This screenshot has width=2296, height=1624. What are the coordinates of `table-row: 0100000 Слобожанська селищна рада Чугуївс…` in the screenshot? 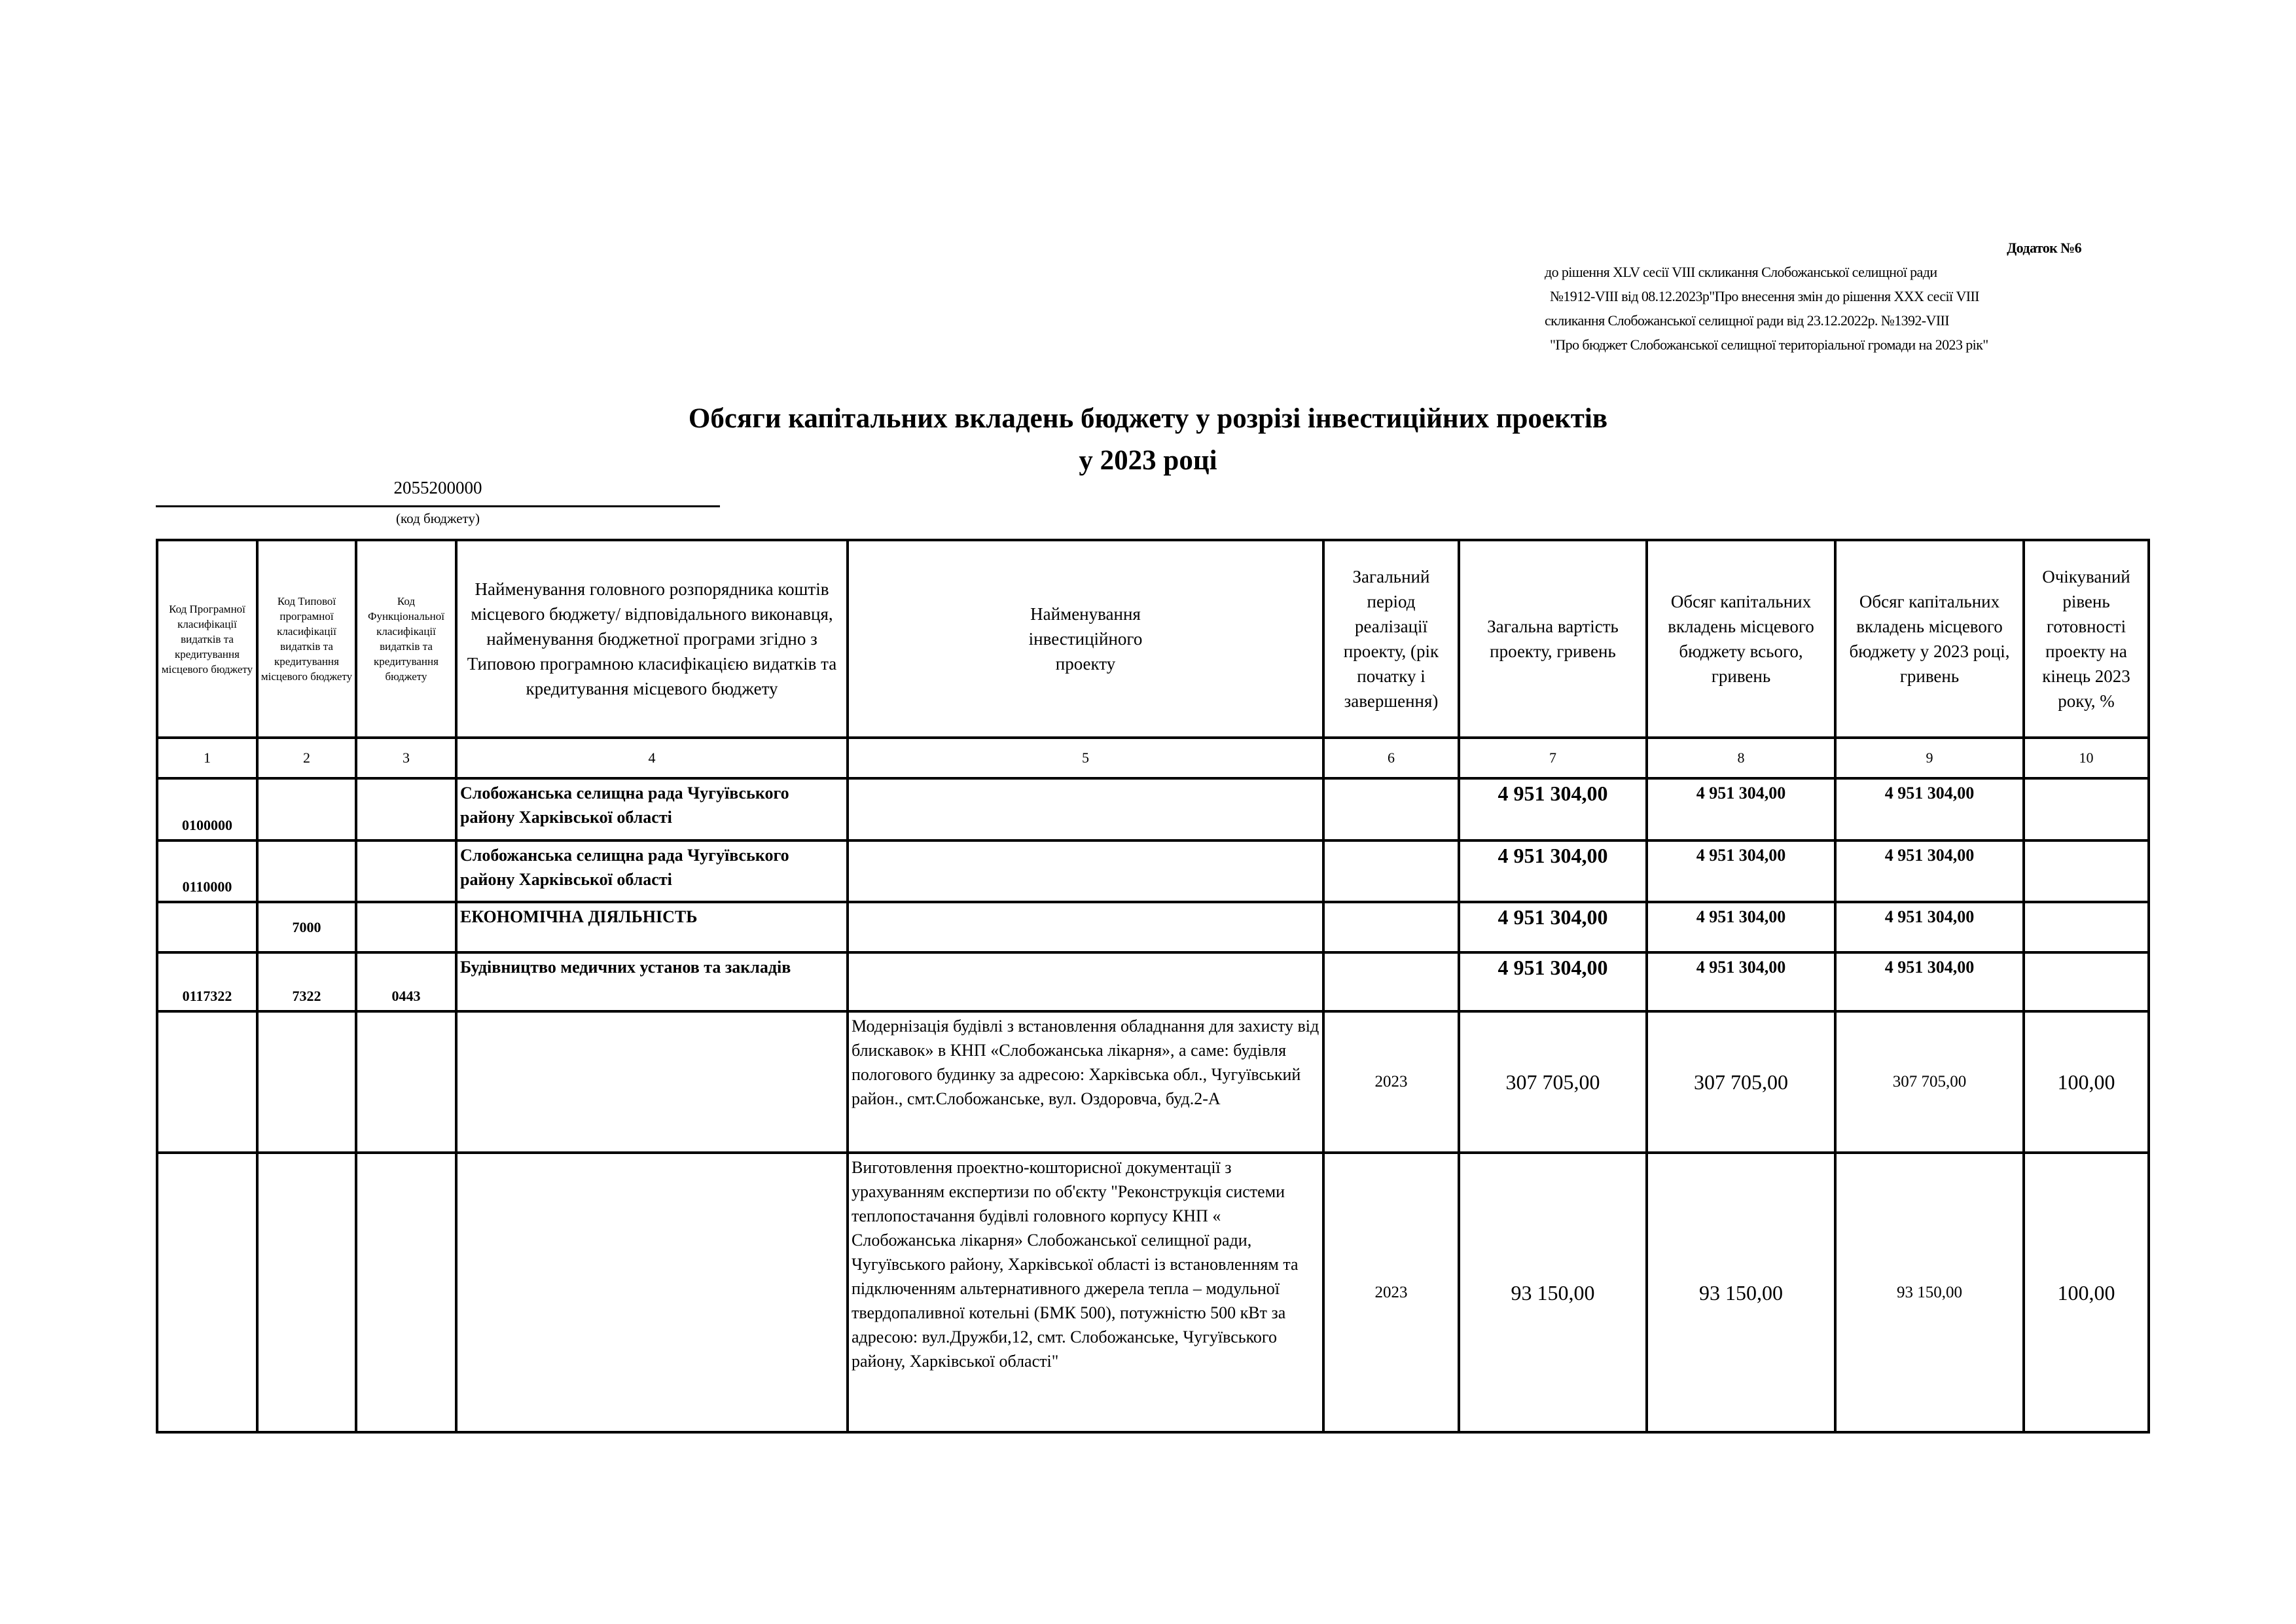 It's located at (1153, 809).